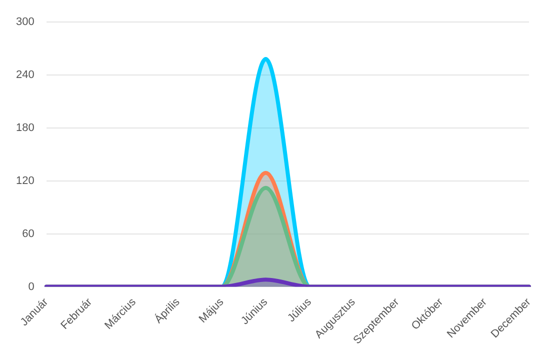 This screenshot has width=555, height=350. Describe the element at coordinates (28, 234) in the screenshot. I see `y-tick-label: 60` at that location.